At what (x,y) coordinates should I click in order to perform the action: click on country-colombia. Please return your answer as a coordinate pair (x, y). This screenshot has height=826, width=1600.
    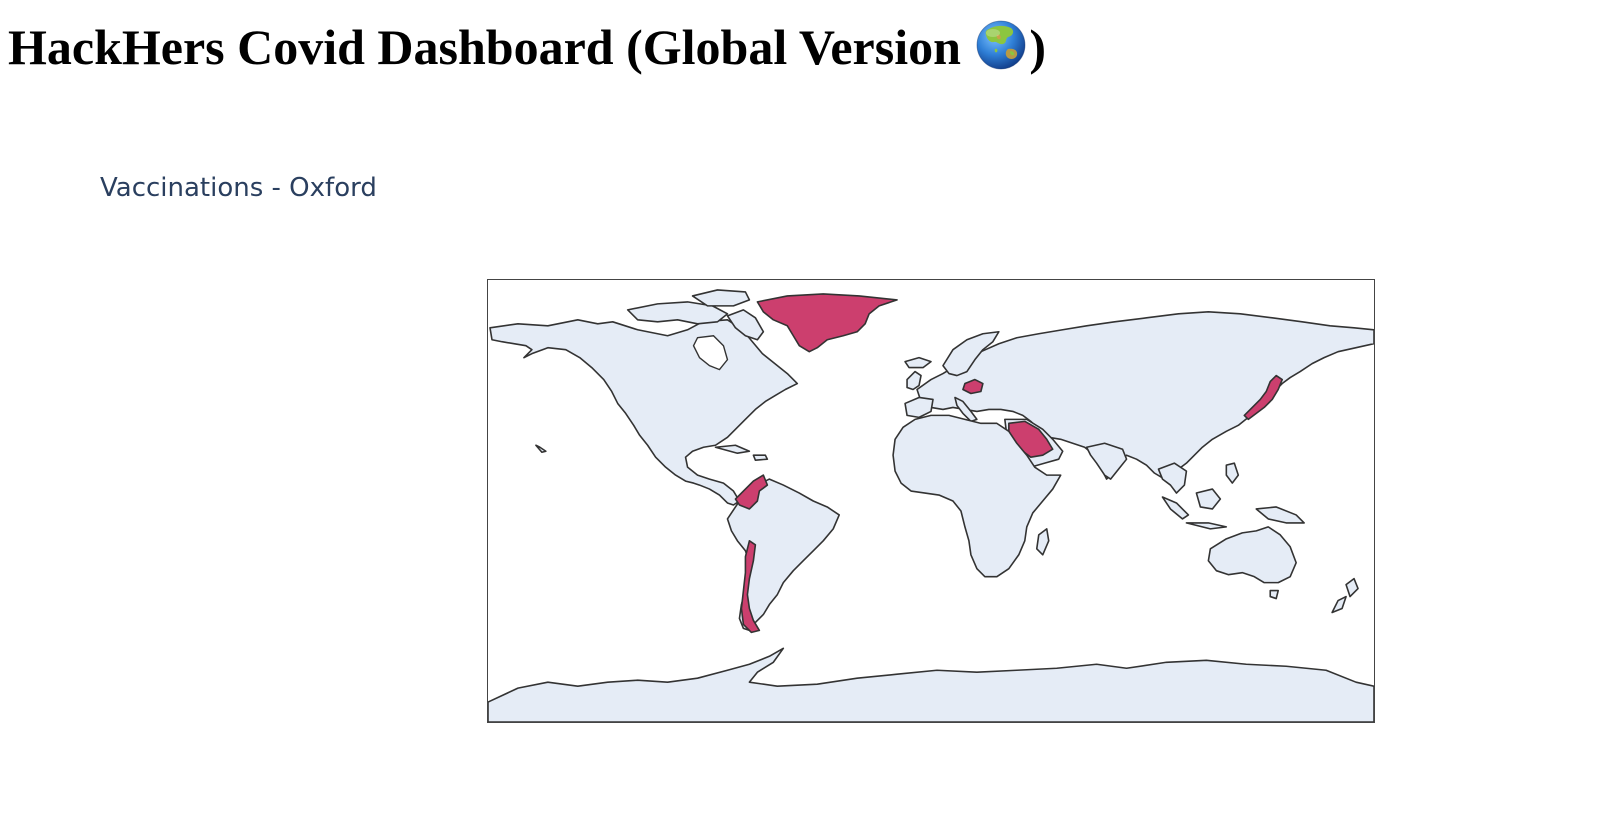
    Looking at the image, I should click on (751, 492).